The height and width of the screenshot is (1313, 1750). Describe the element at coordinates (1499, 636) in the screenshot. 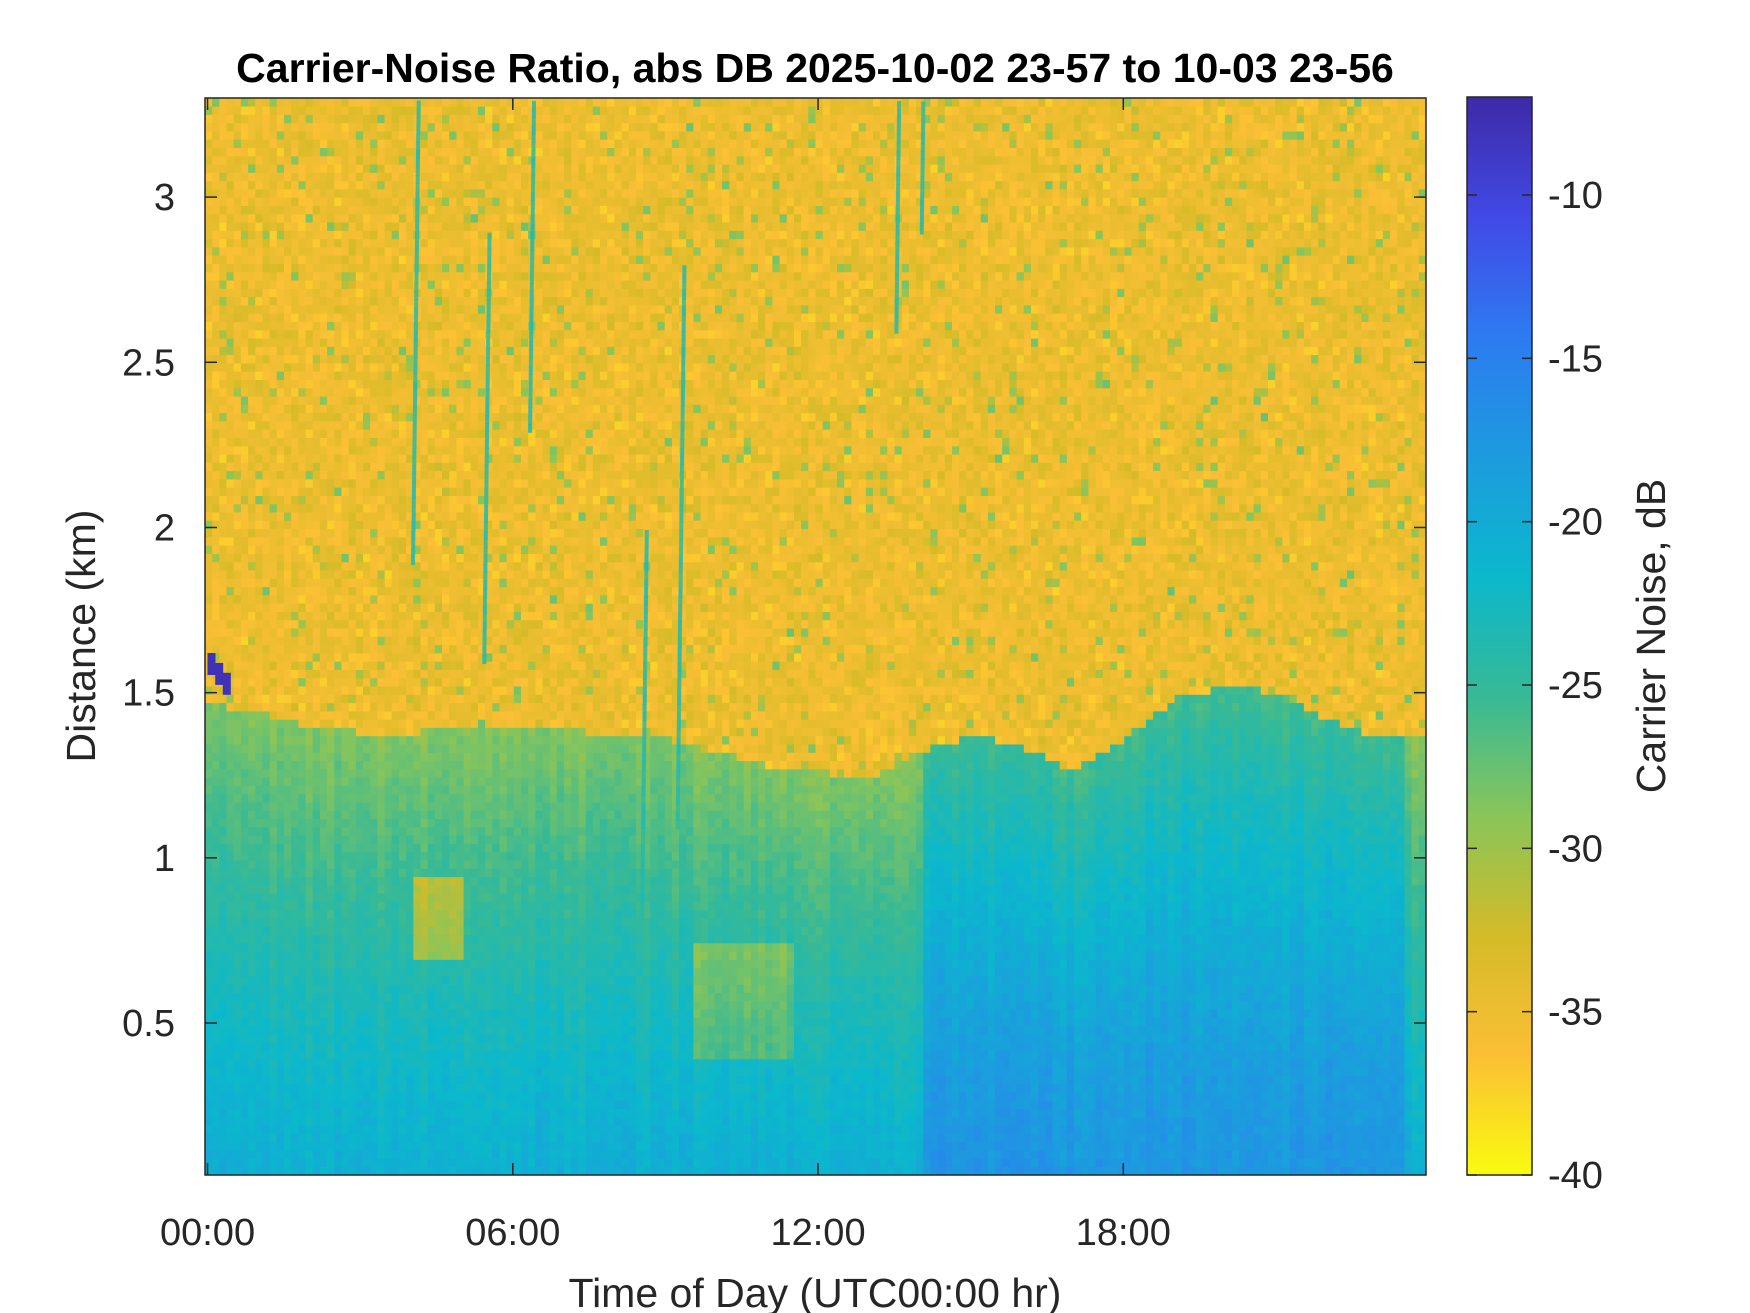

I see `colorbar` at that location.